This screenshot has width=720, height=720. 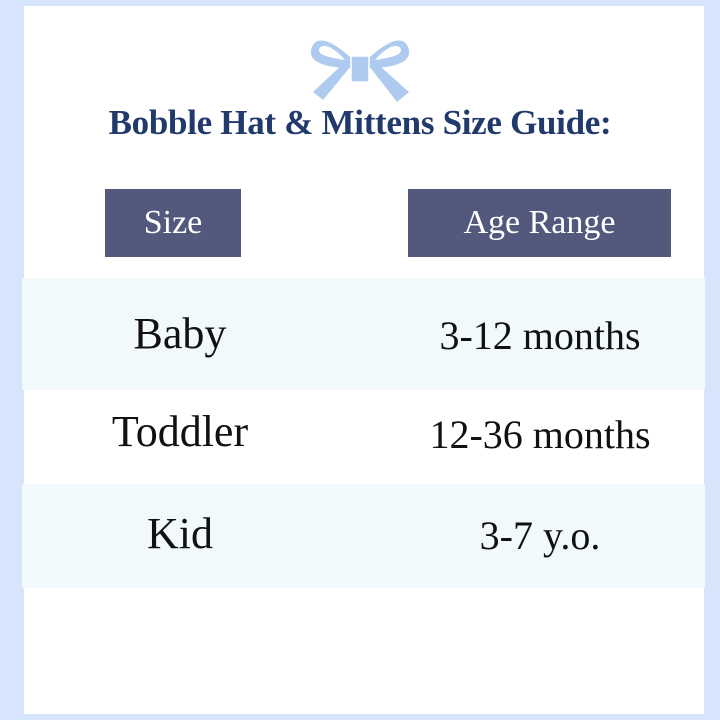 I want to click on age-cell: 12-36 months, so click(x=540, y=434).